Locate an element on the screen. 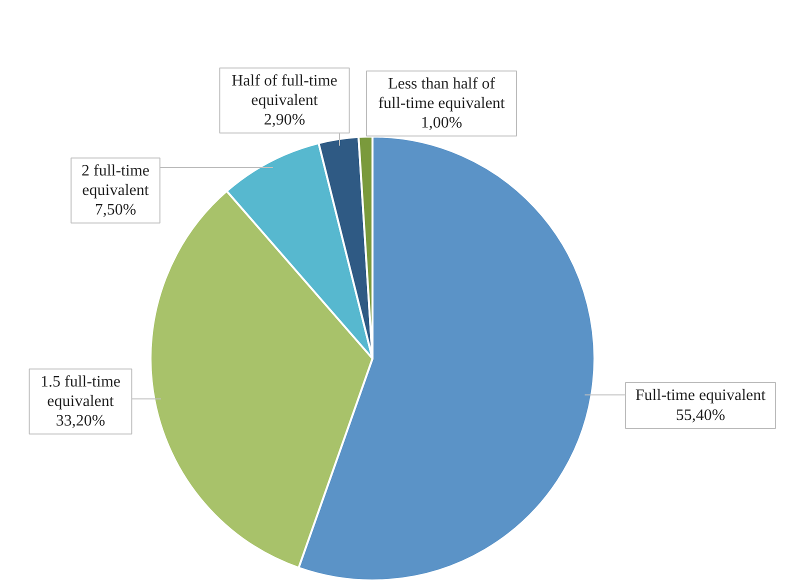 The width and height of the screenshot is (805, 581). slice-label: Full-time equivalent is located at coordinates (700, 395).